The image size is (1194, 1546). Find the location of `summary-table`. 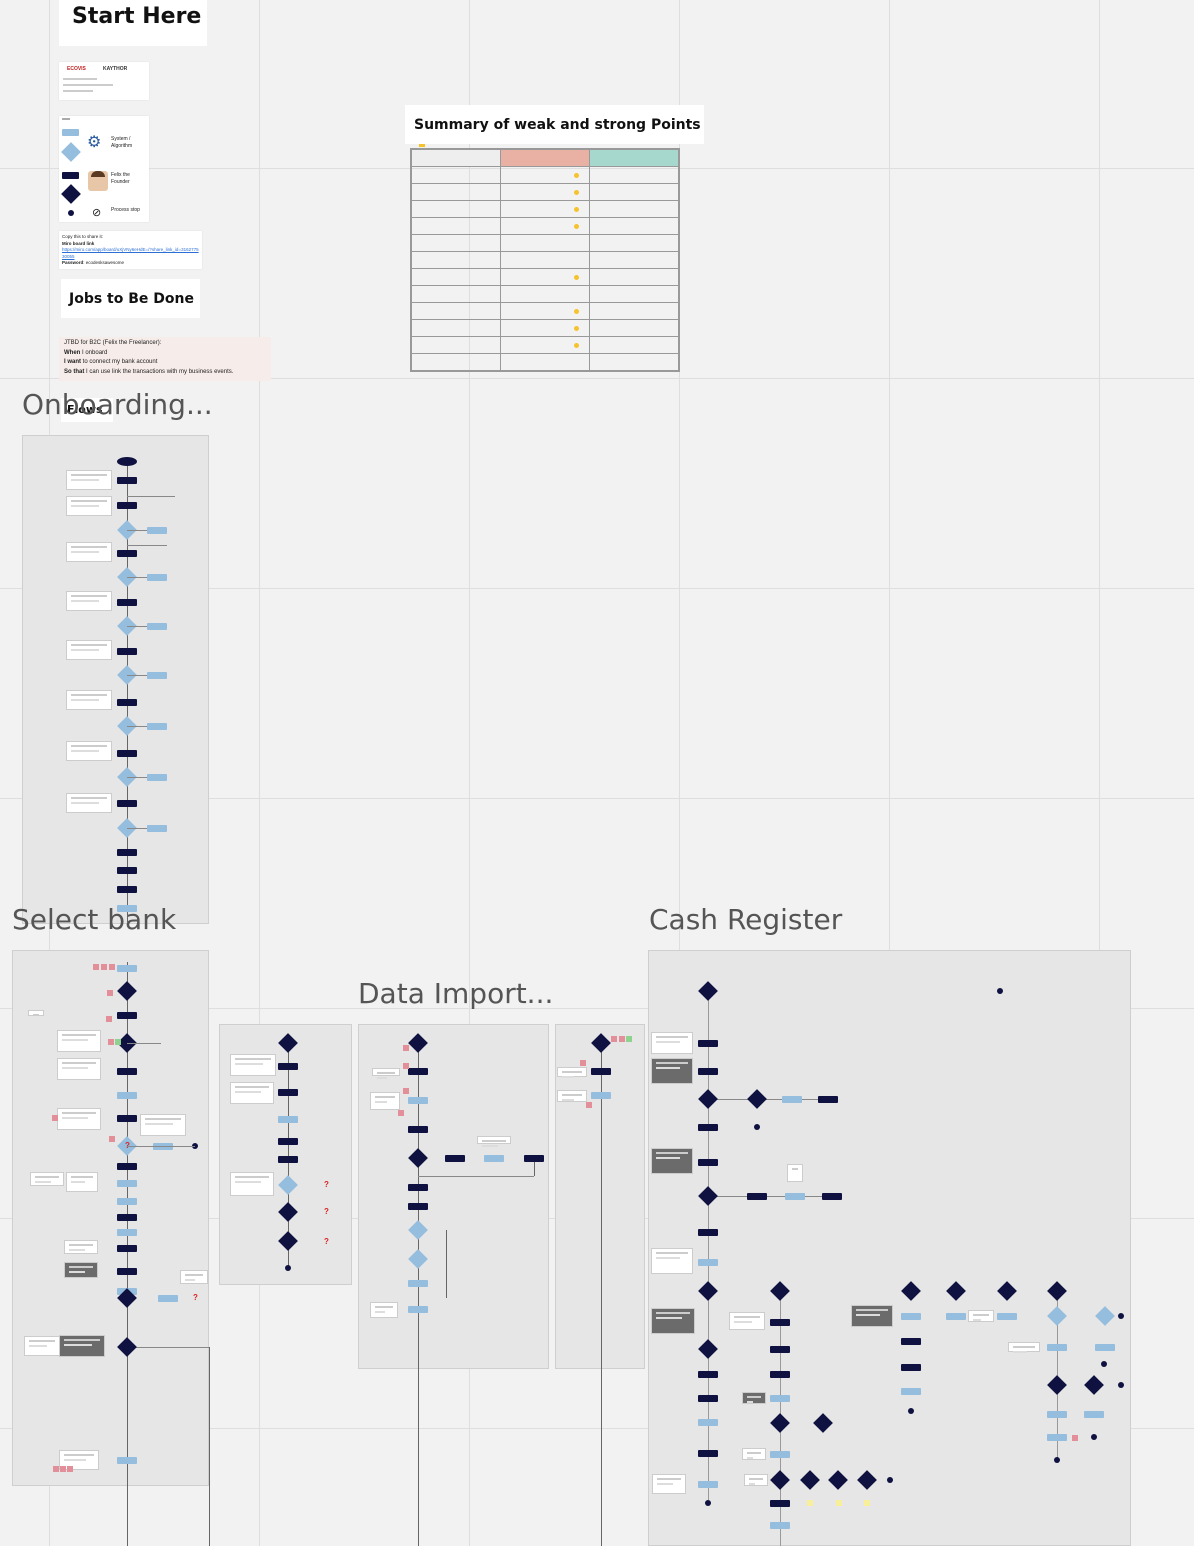

summary-table is located at coordinates (545, 260).